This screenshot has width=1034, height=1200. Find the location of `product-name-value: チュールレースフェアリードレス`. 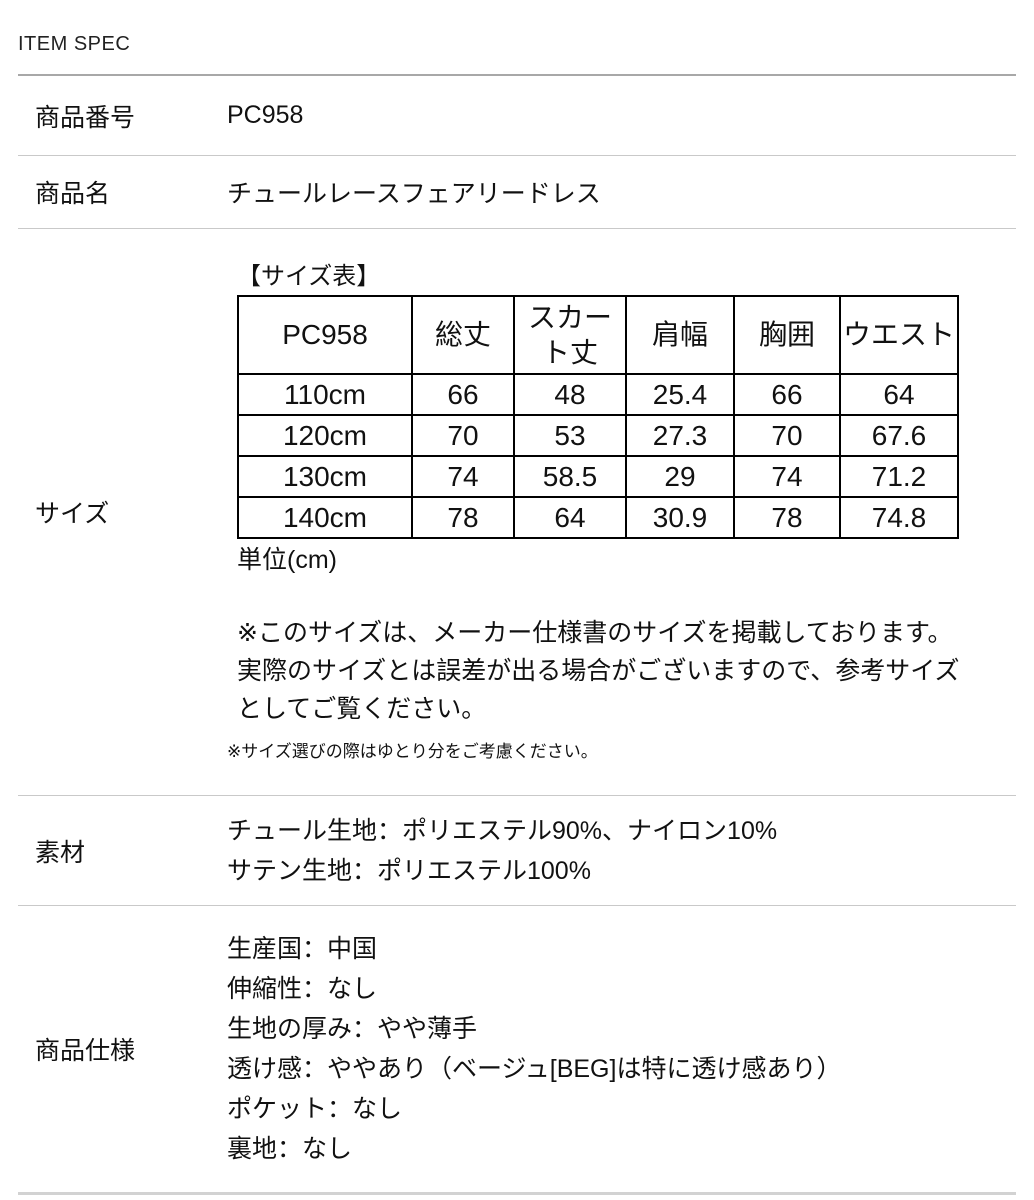

product-name-value: チュールレースフェアリードレス is located at coordinates (414, 194).